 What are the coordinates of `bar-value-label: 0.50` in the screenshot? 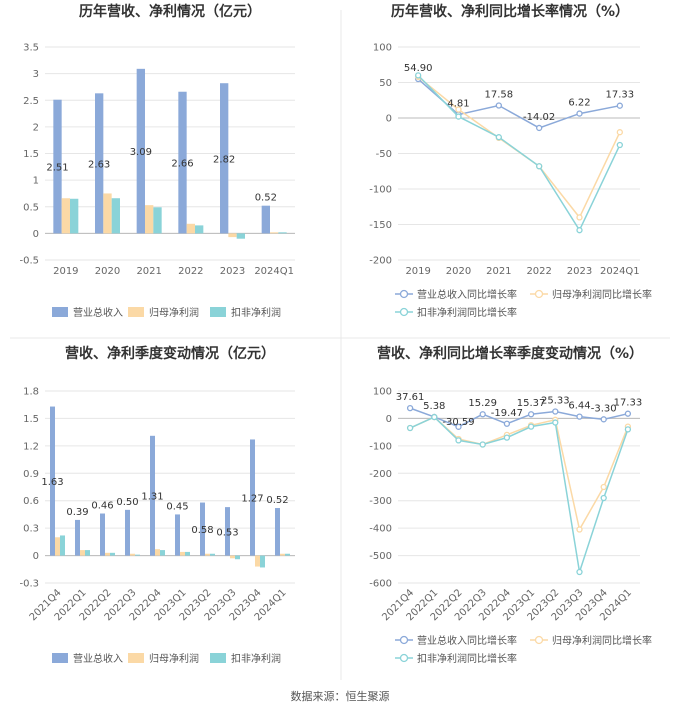 It's located at (127, 502).